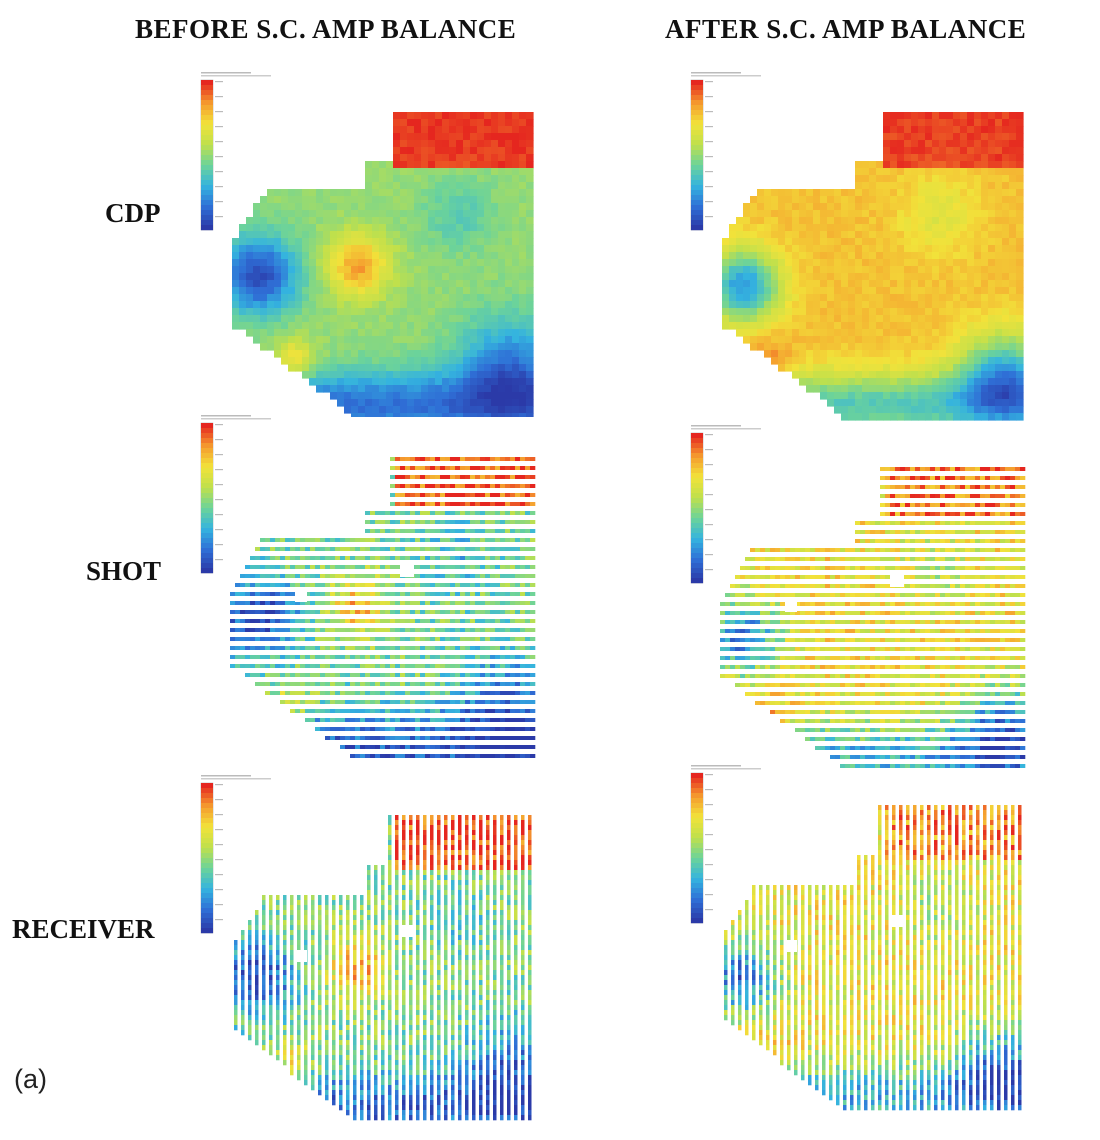 The height and width of the screenshot is (1140, 1100). What do you see at coordinates (860, 945) in the screenshot?
I see `map-receiver-after` at bounding box center [860, 945].